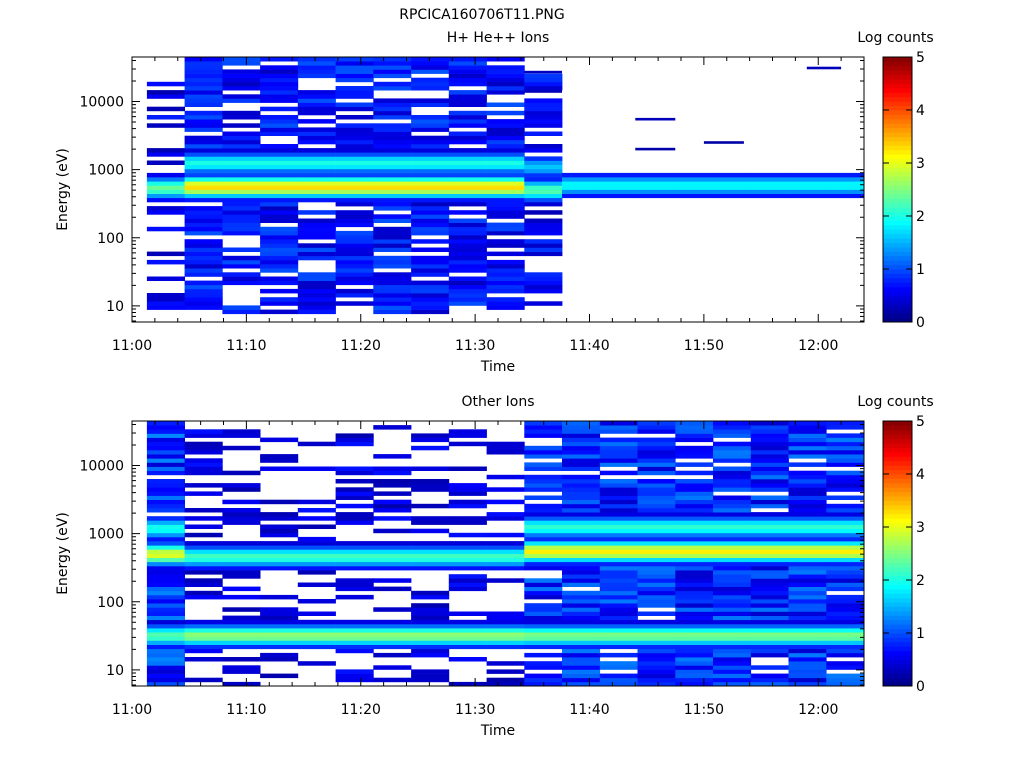 This screenshot has width=1024, height=768. Describe the element at coordinates (106, 171) in the screenshot. I see `y-tick-label: 1000` at that location.